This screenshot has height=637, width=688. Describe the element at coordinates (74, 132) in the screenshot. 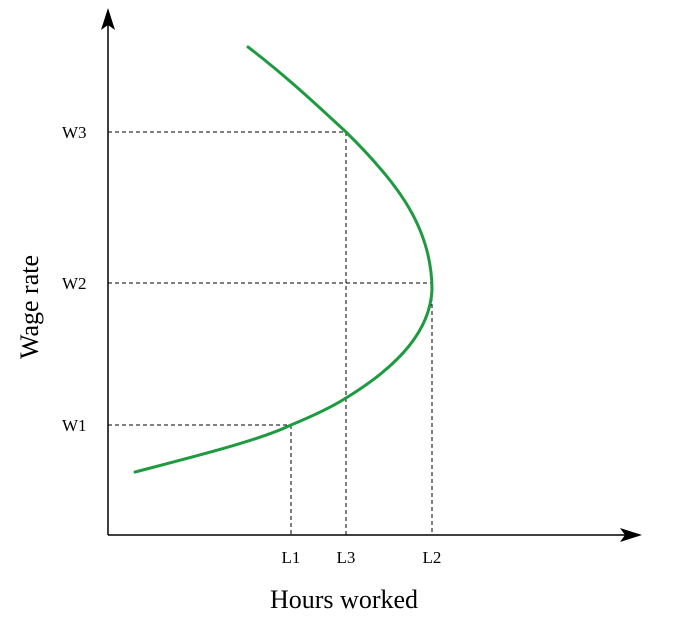

I see `y-tick-label-w3: W3` at that location.